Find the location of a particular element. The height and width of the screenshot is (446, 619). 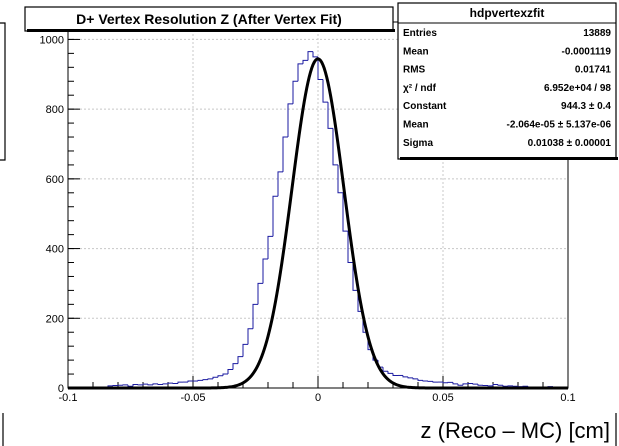

y-axis: 0 200 400 600 800 1000 is located at coordinates (60, 209).